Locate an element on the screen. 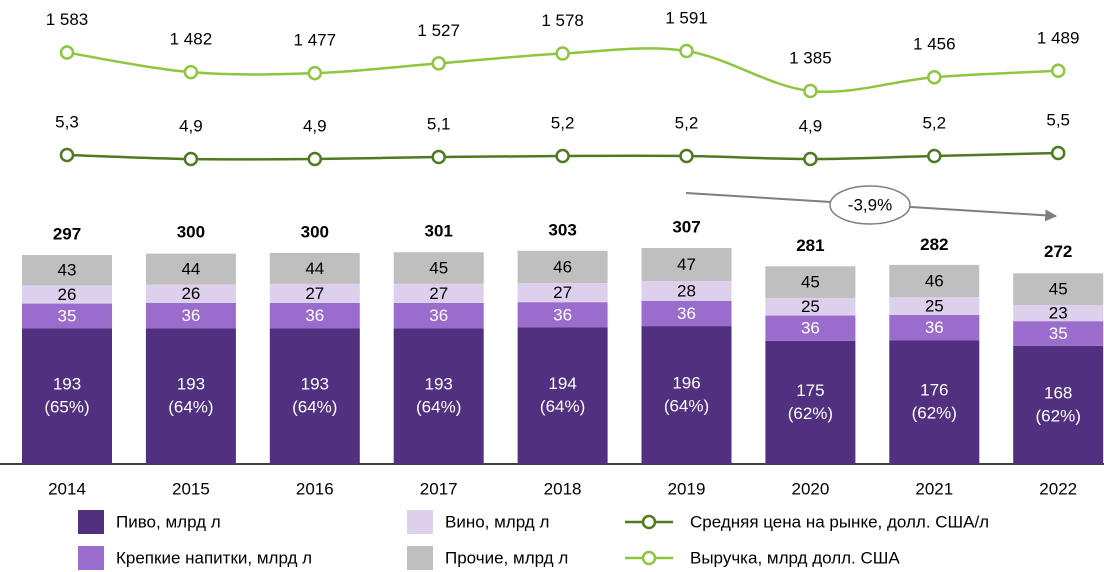 The image size is (1104, 572). x-tick-label: 2021 is located at coordinates (934, 488).